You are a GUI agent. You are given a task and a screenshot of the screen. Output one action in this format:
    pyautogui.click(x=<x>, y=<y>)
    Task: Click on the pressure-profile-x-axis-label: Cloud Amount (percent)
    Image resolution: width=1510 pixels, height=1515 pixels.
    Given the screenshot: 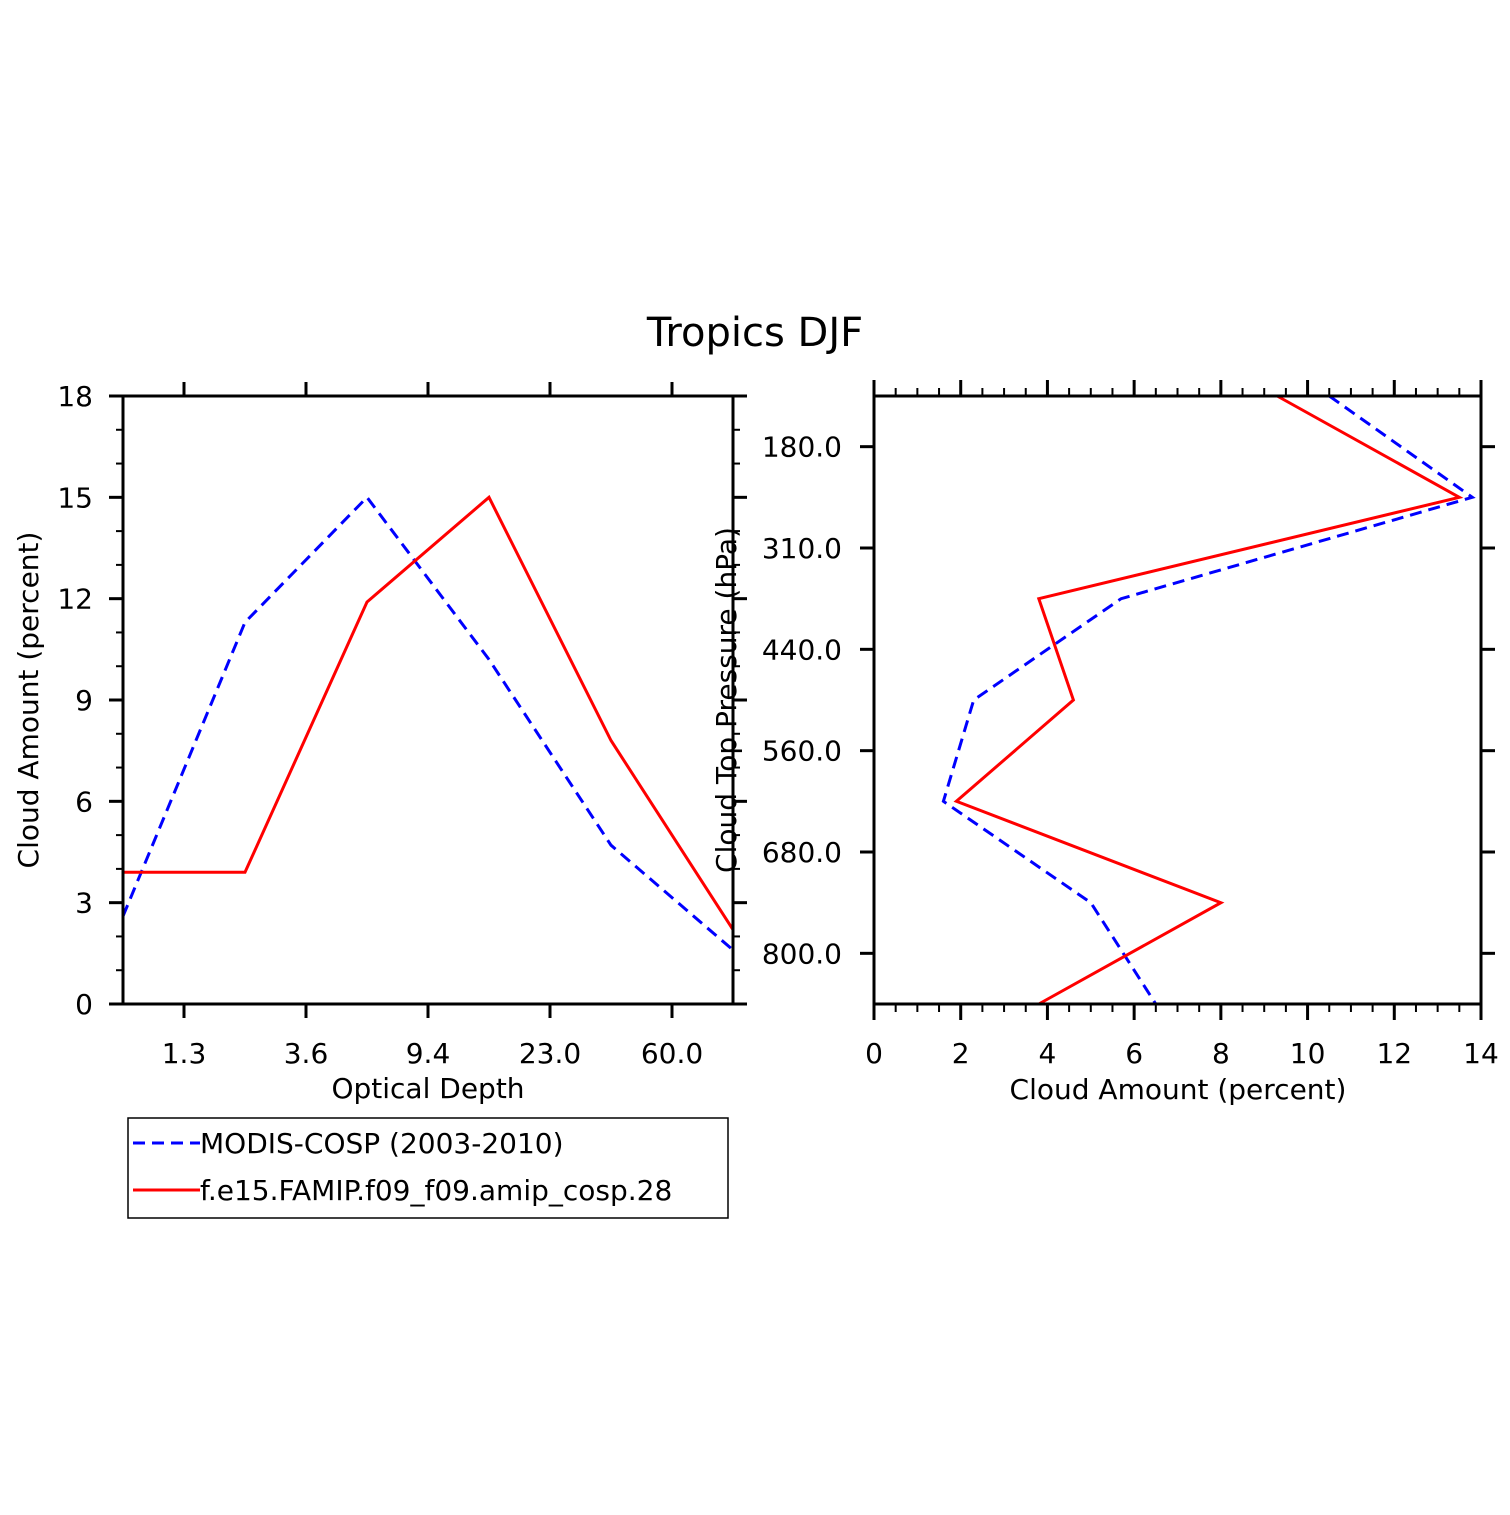 What is the action you would take?
    pyautogui.click(x=1178, y=1089)
    